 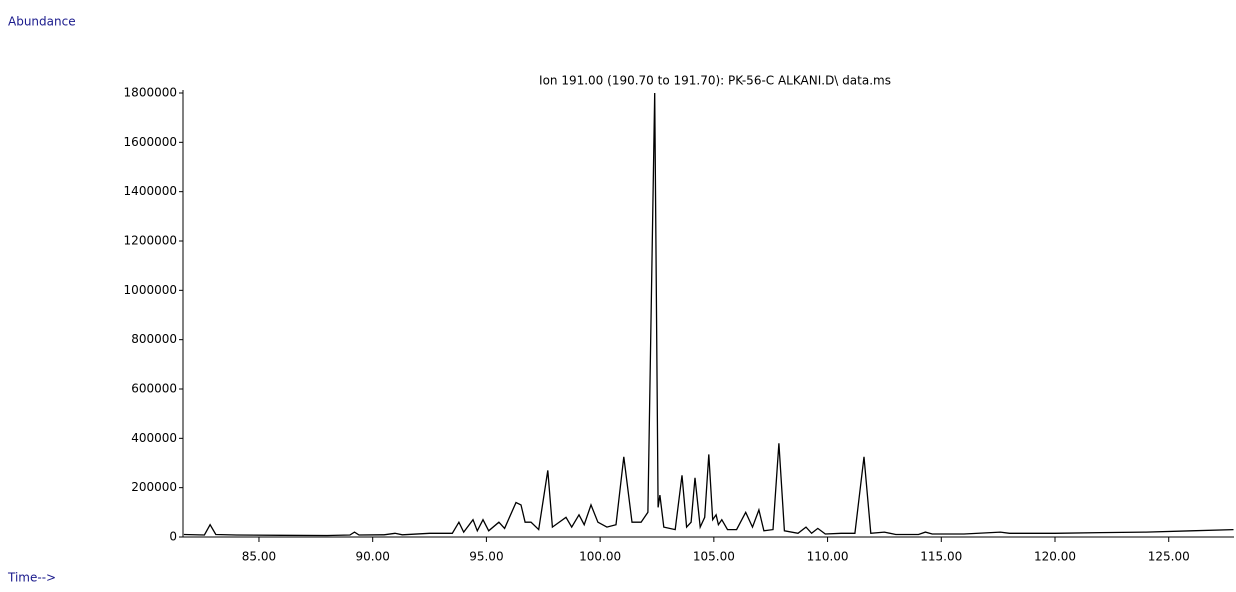 What do you see at coordinates (1055, 557) in the screenshot?
I see `x-tick-label: 120.00` at bounding box center [1055, 557].